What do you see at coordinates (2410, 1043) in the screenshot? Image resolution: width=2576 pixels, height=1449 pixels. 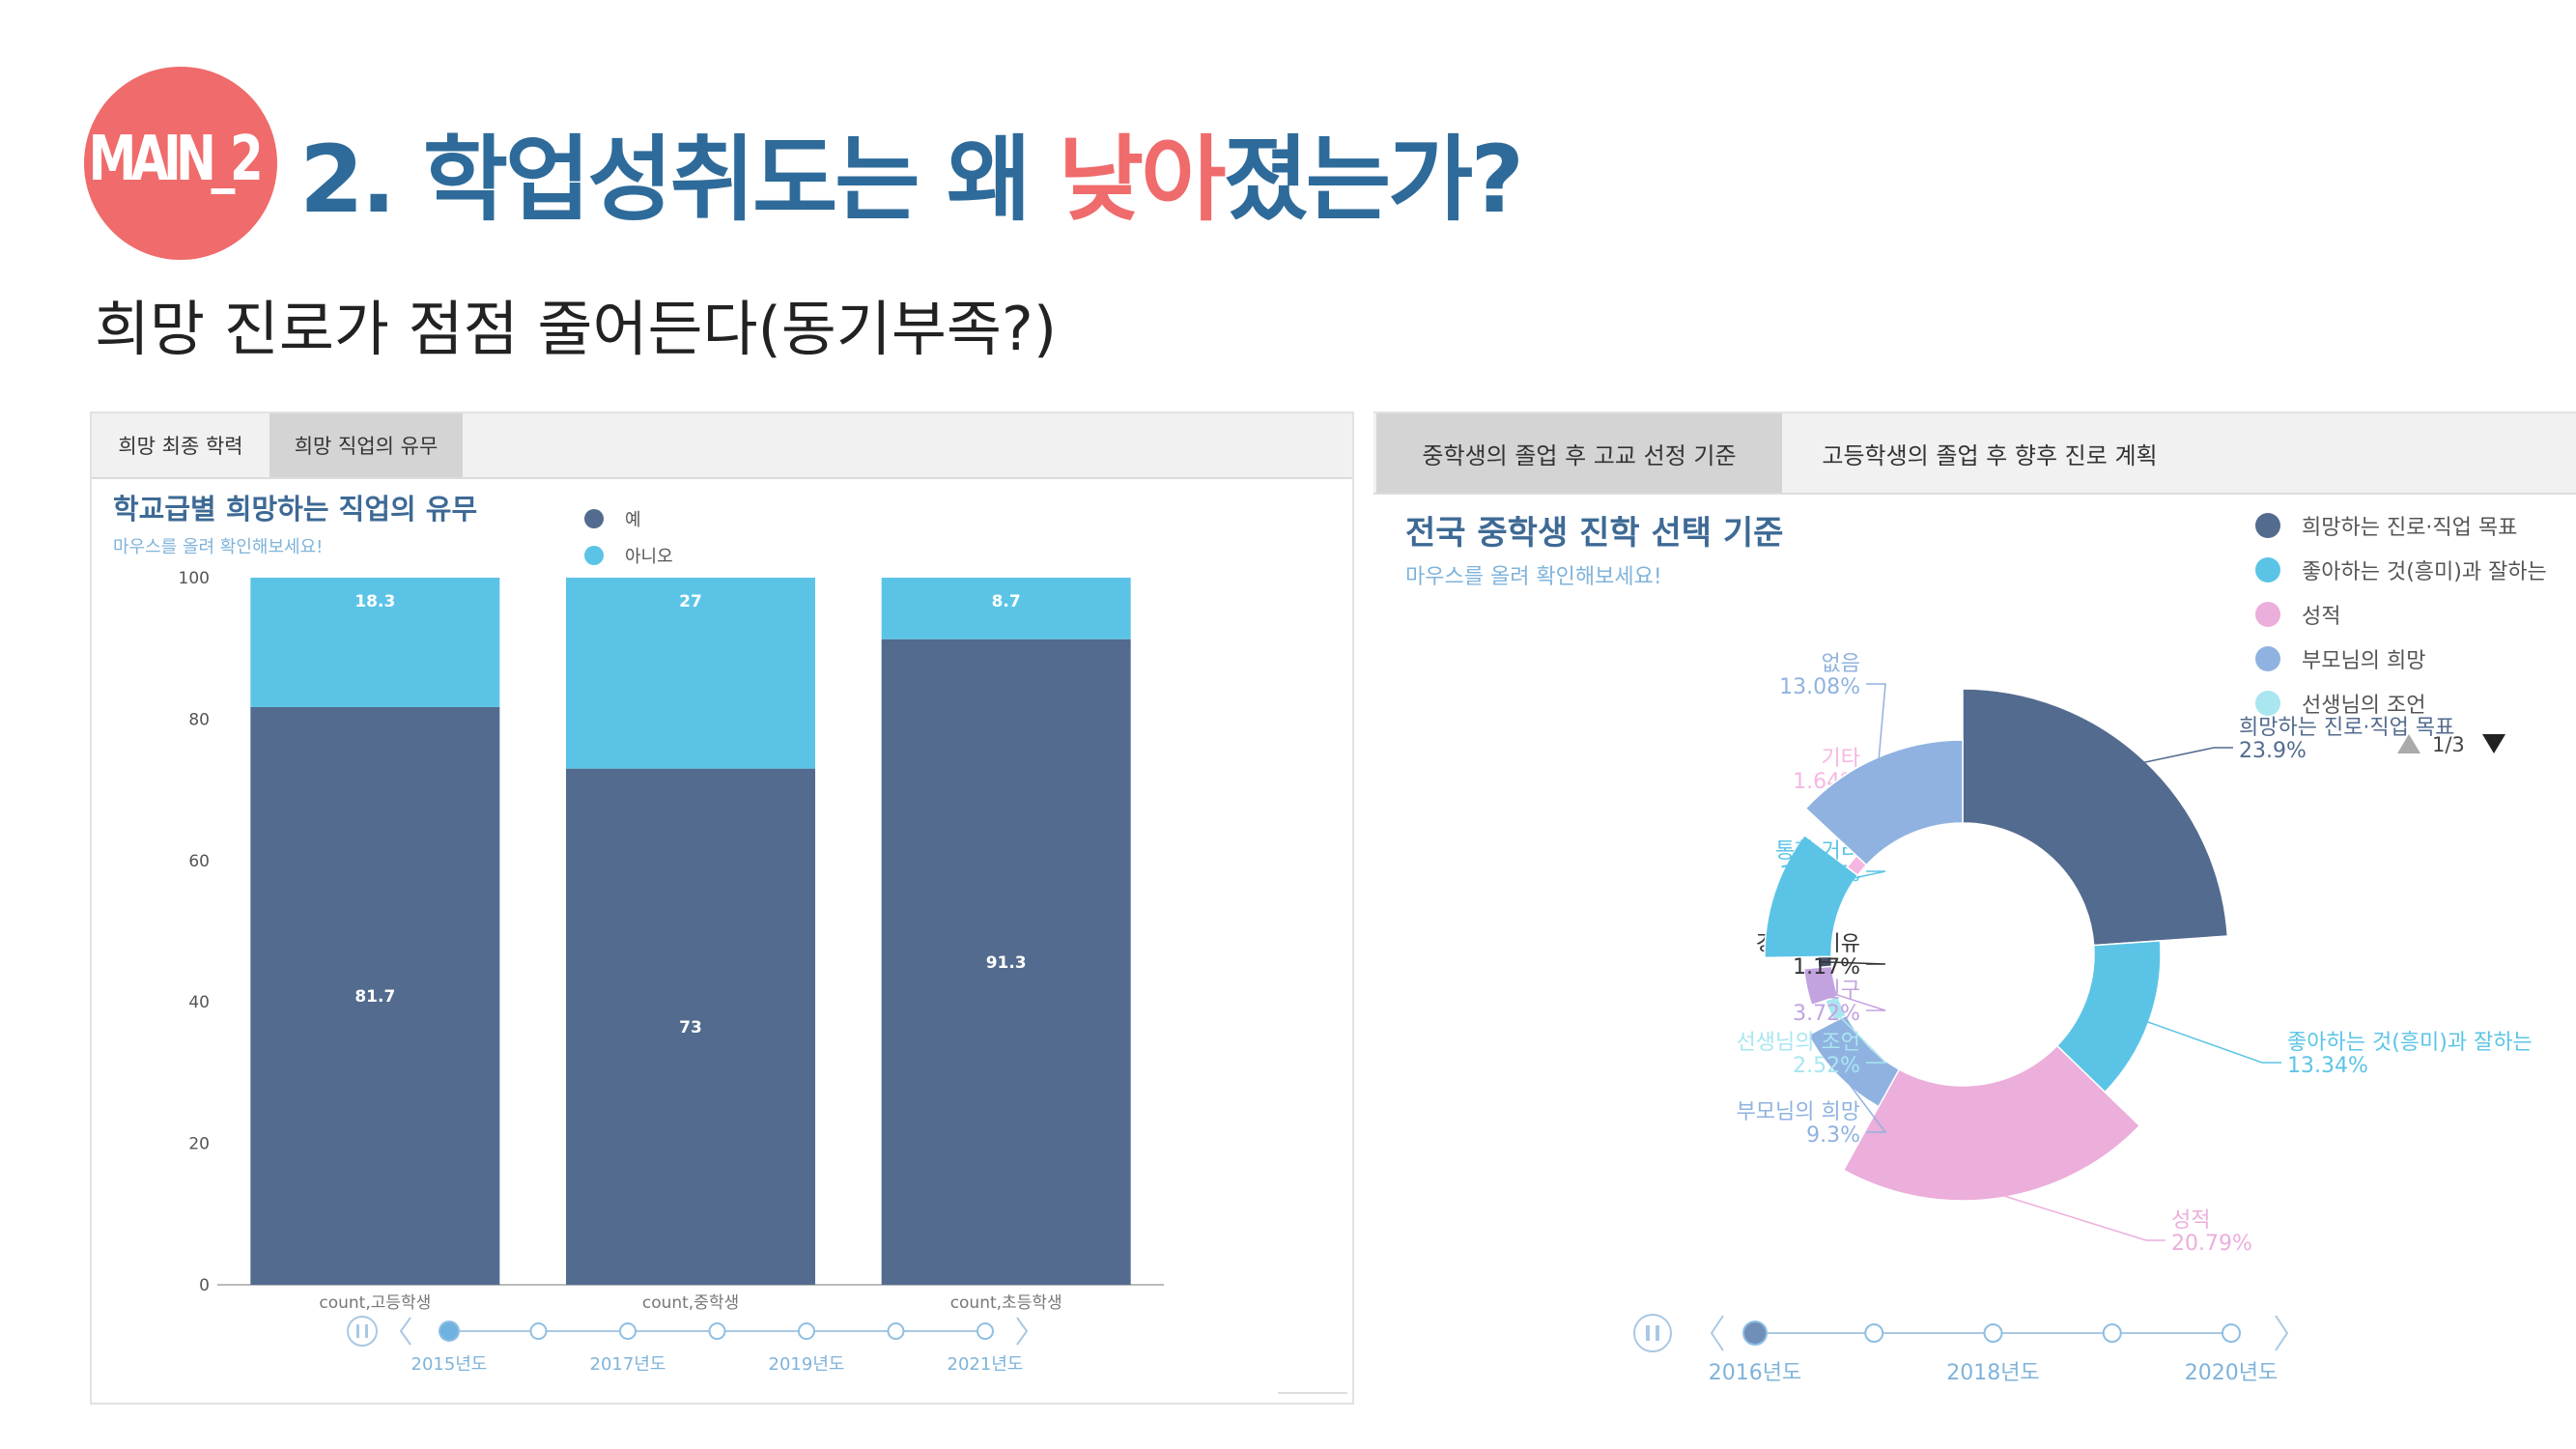 I see `slice-label: 좋아하는 것(흥미)과 잘하는` at bounding box center [2410, 1043].